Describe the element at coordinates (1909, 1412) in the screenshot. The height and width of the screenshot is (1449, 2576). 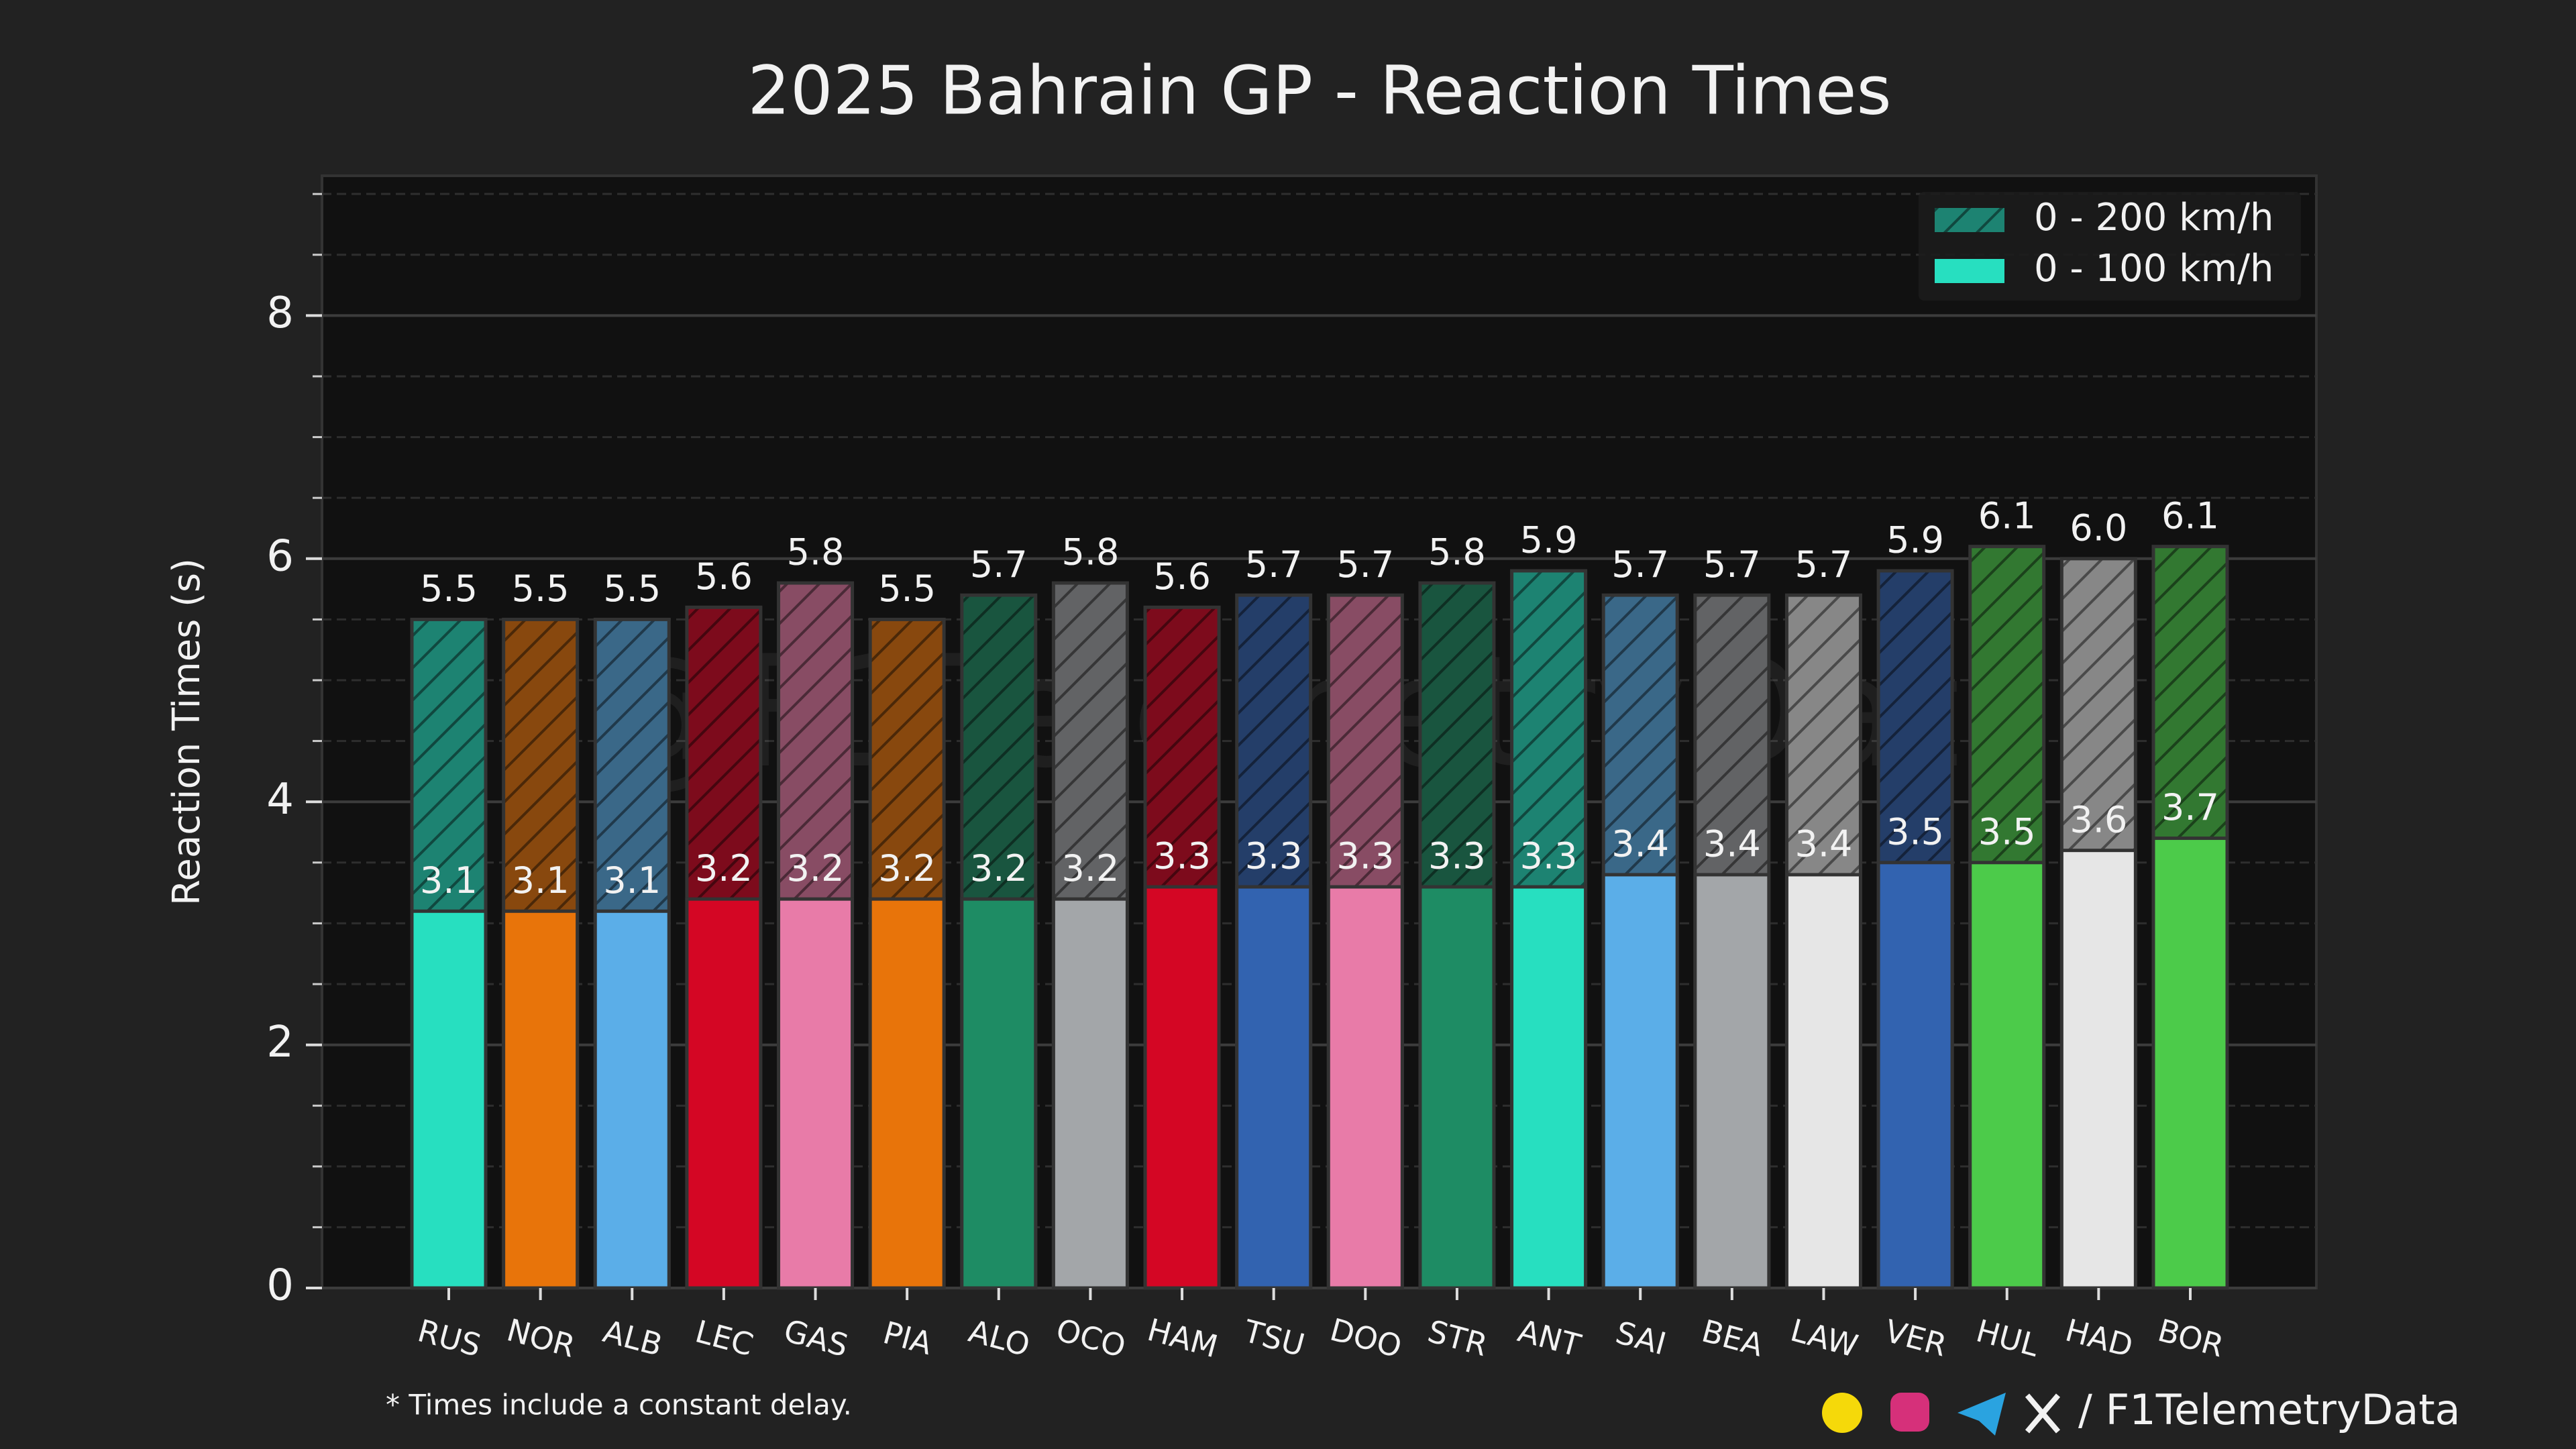
I see `instagram-icon` at that location.